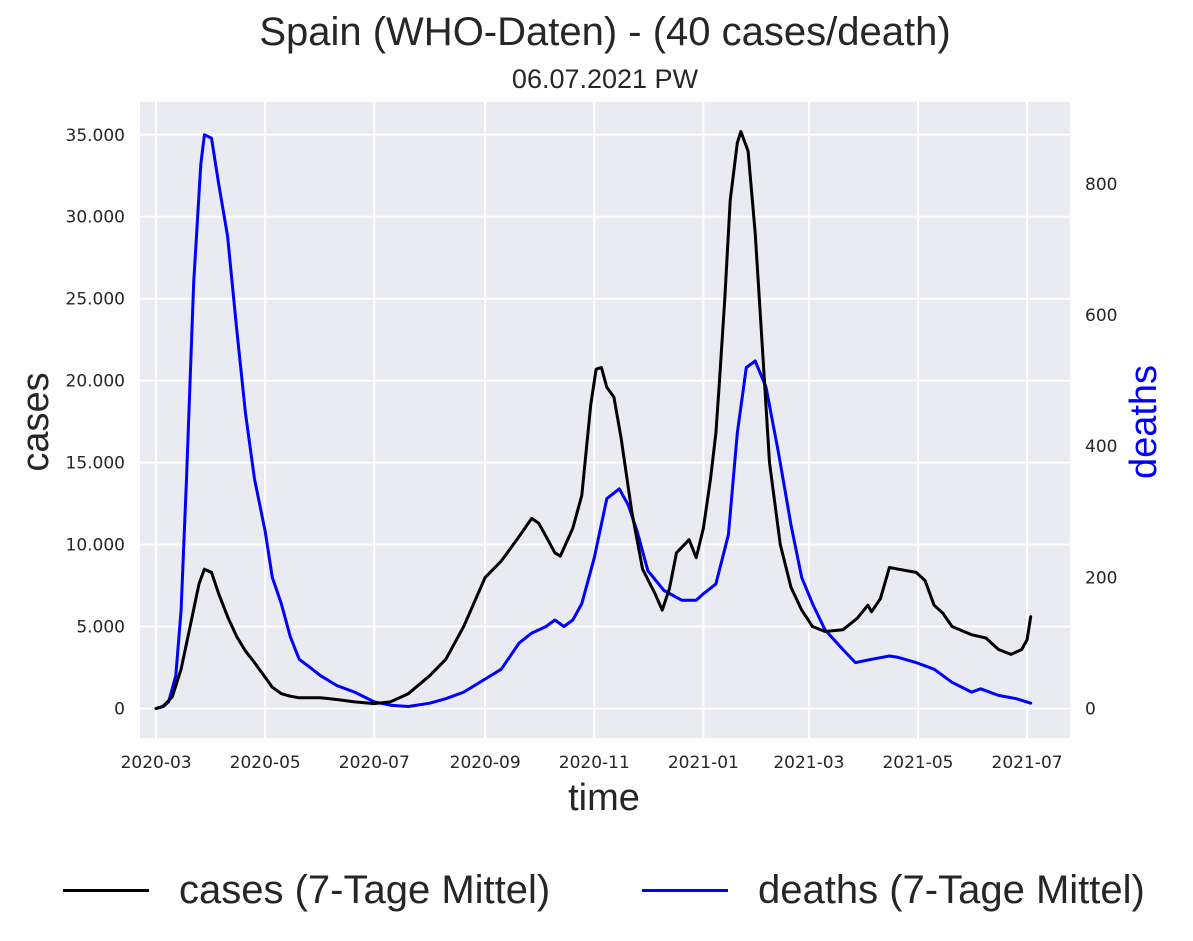 The image size is (1193, 941). What do you see at coordinates (605, 79) in the screenshot?
I see `chart-subtitle: 06.07.2021 PW` at bounding box center [605, 79].